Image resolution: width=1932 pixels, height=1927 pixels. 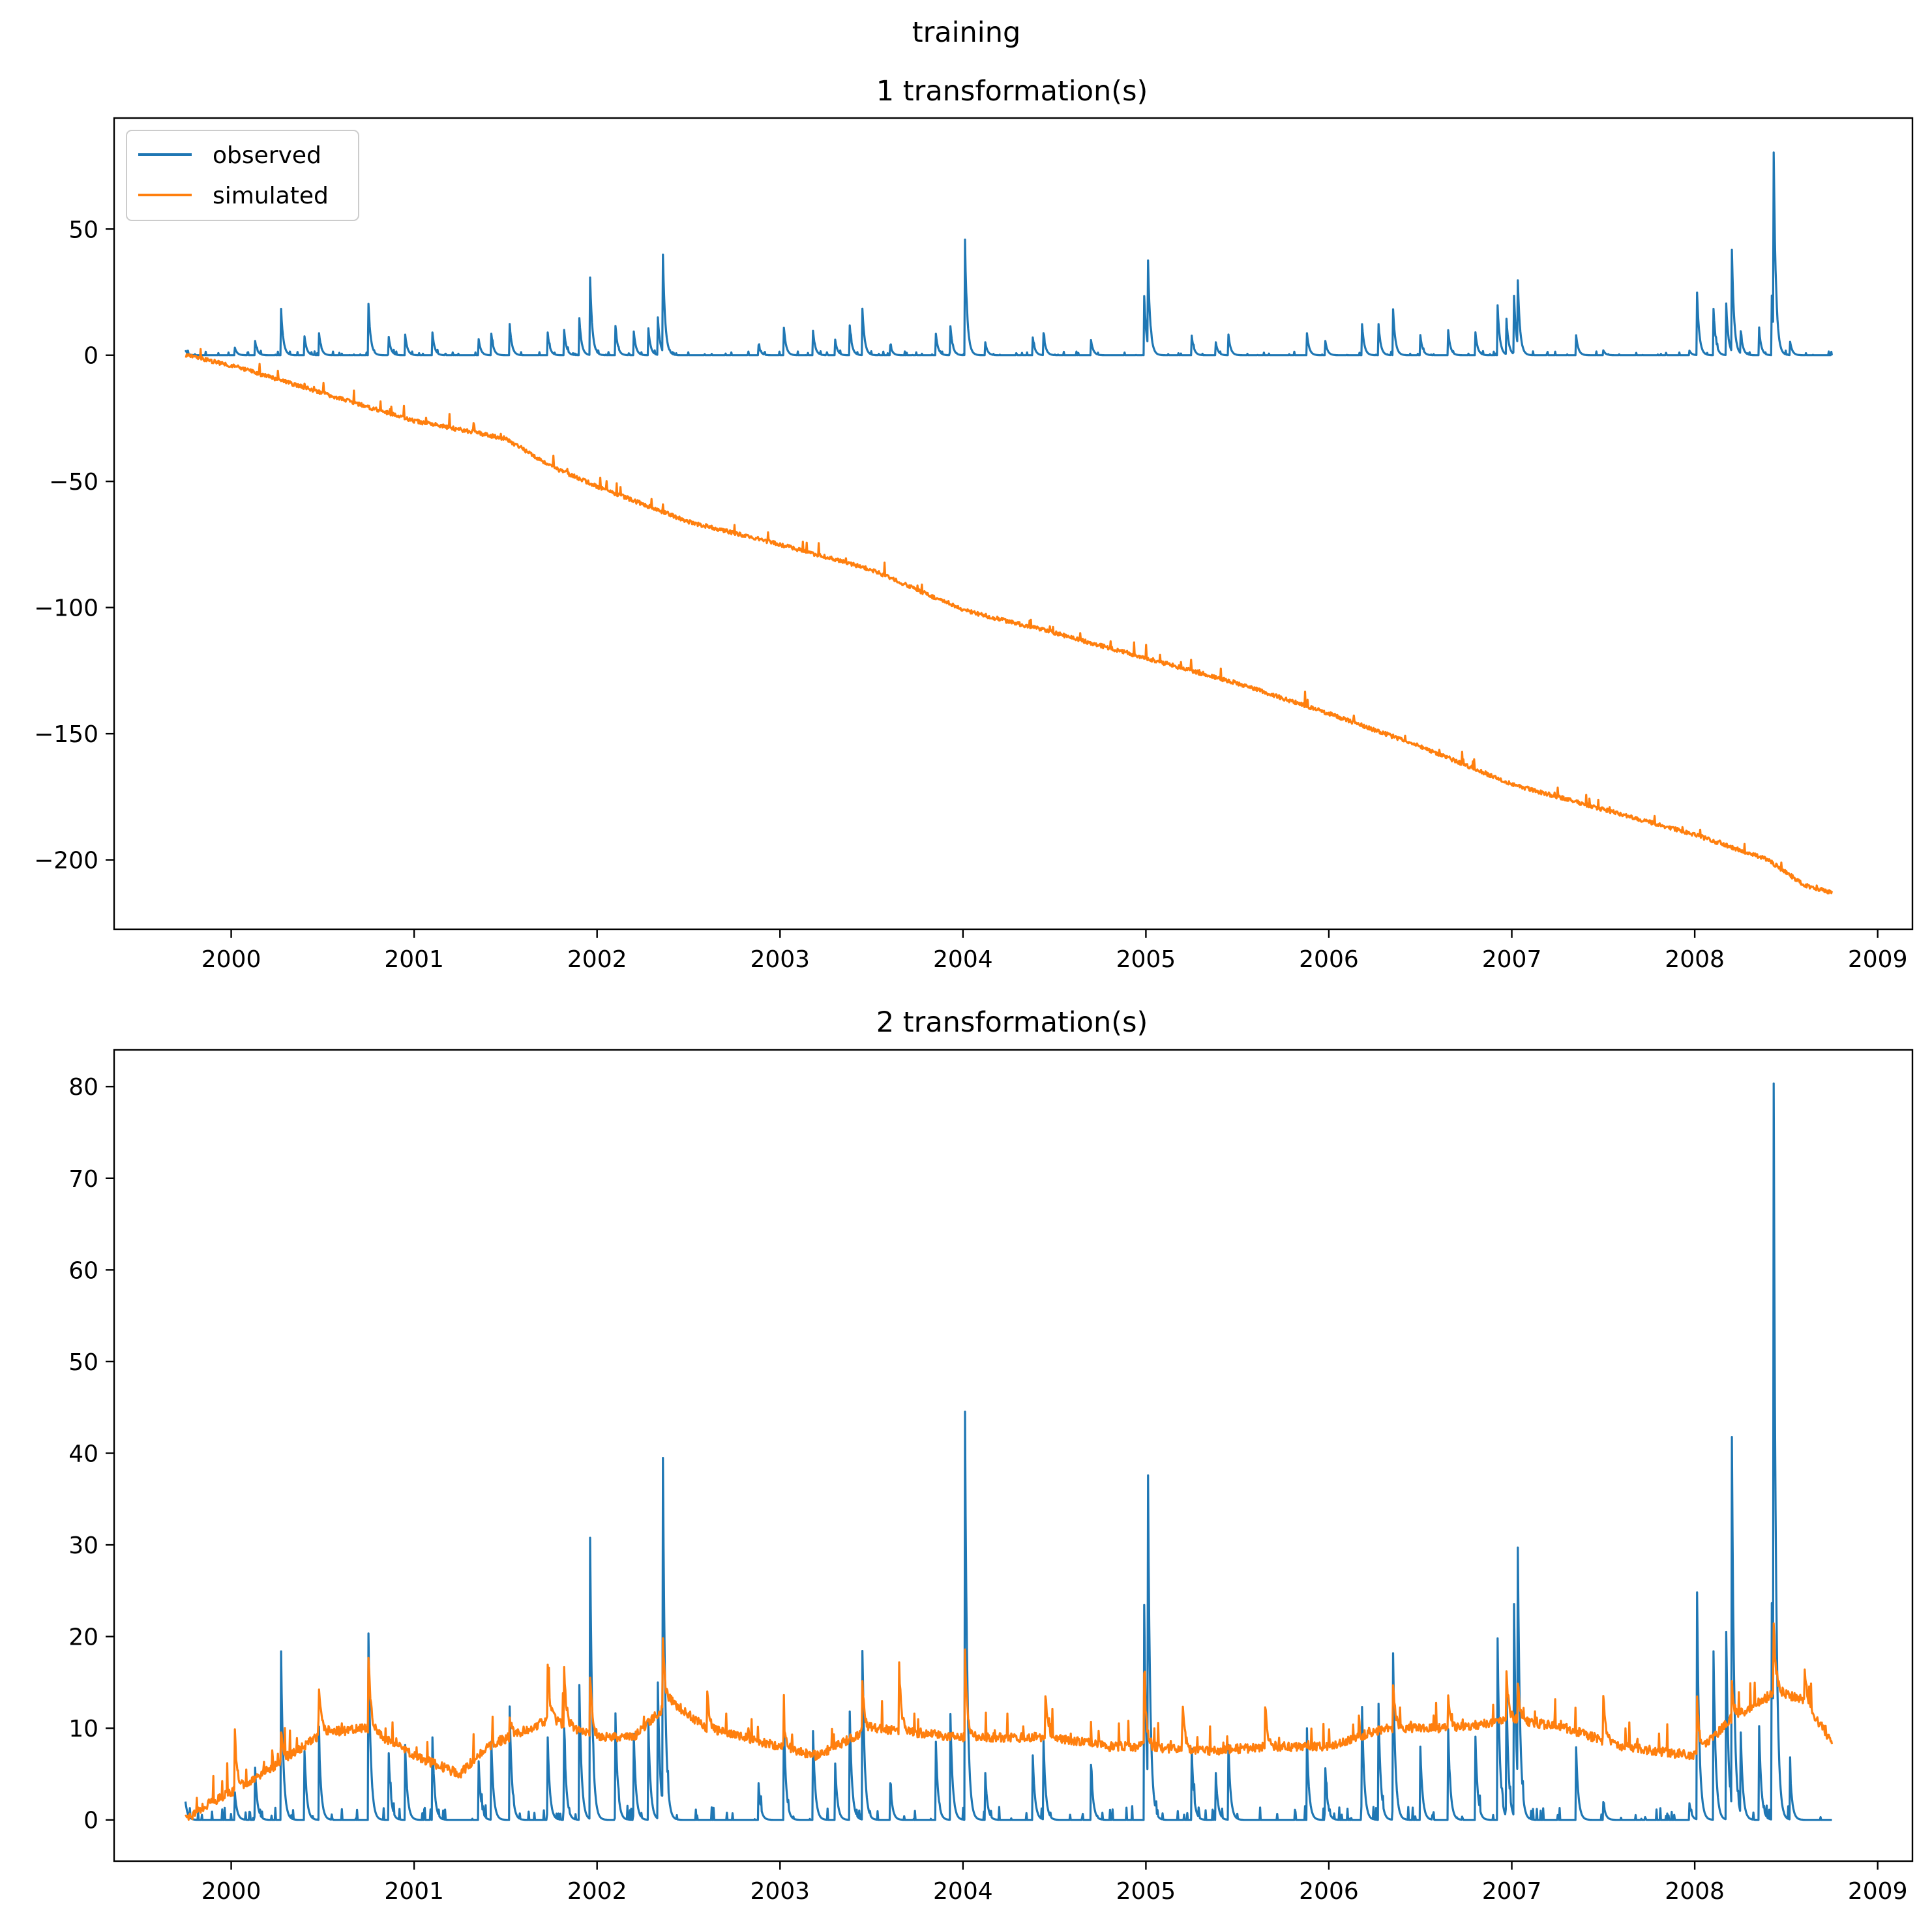 What do you see at coordinates (83, 1729) in the screenshot?
I see `y-tick-label-10: 10` at bounding box center [83, 1729].